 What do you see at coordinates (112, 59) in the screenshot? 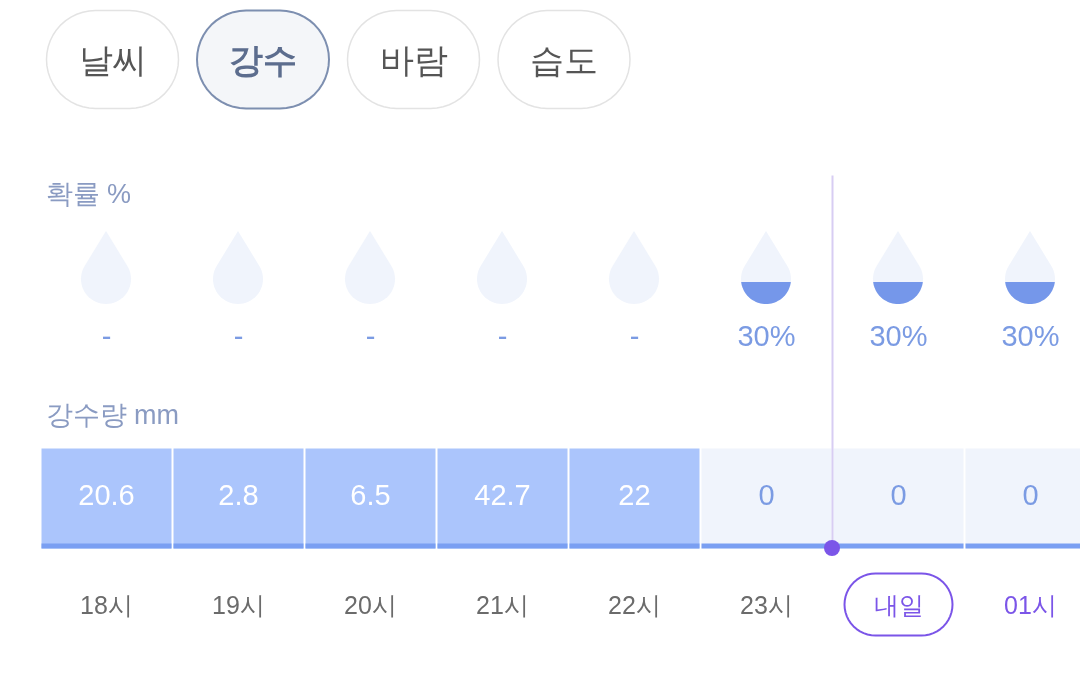
I see `category-label: 날씨` at bounding box center [112, 59].